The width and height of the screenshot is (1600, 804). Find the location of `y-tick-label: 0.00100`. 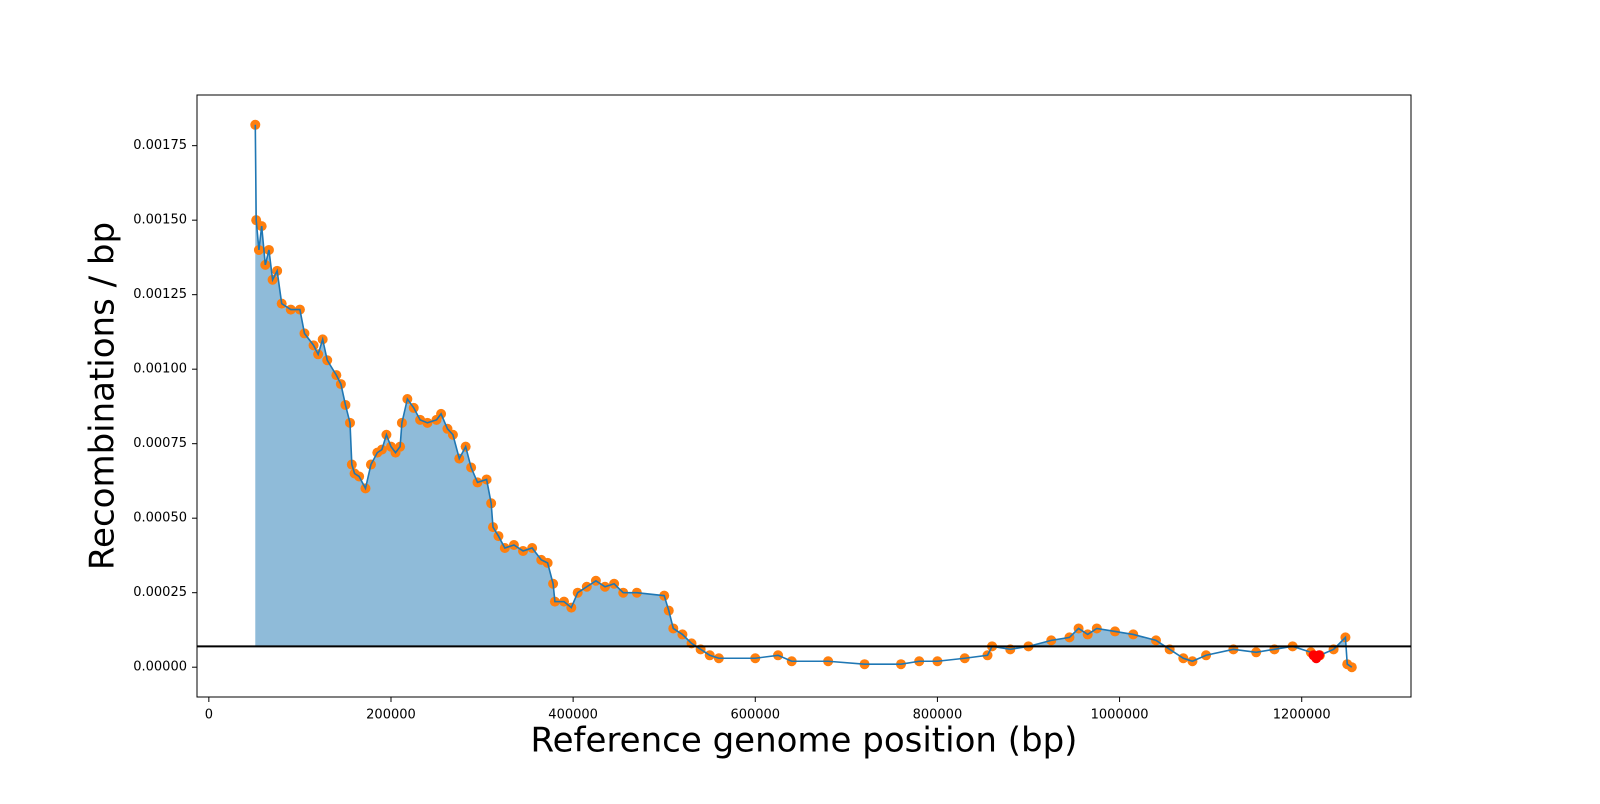

y-tick-label: 0.00100 is located at coordinates (160, 369).